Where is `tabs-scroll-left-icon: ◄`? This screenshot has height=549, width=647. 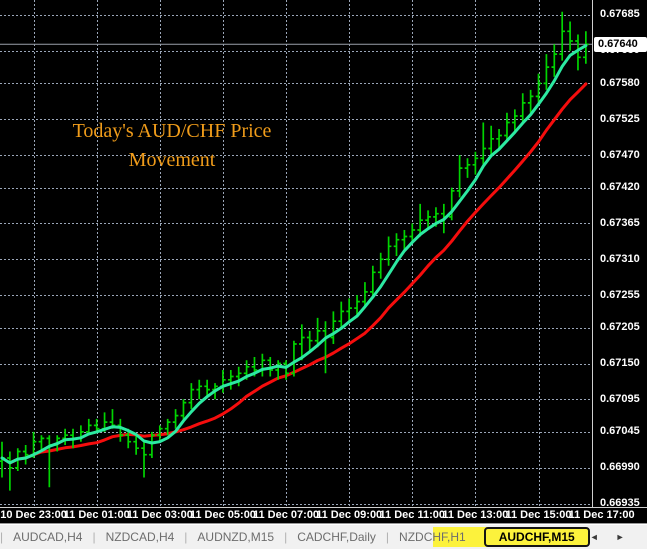
tabs-scroll-left-icon: ◄ is located at coordinates (594, 536).